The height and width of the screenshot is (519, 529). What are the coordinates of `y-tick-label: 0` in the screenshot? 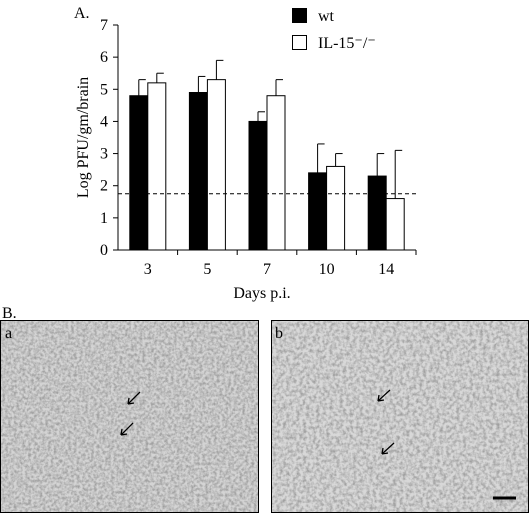 It's located at (104, 250).